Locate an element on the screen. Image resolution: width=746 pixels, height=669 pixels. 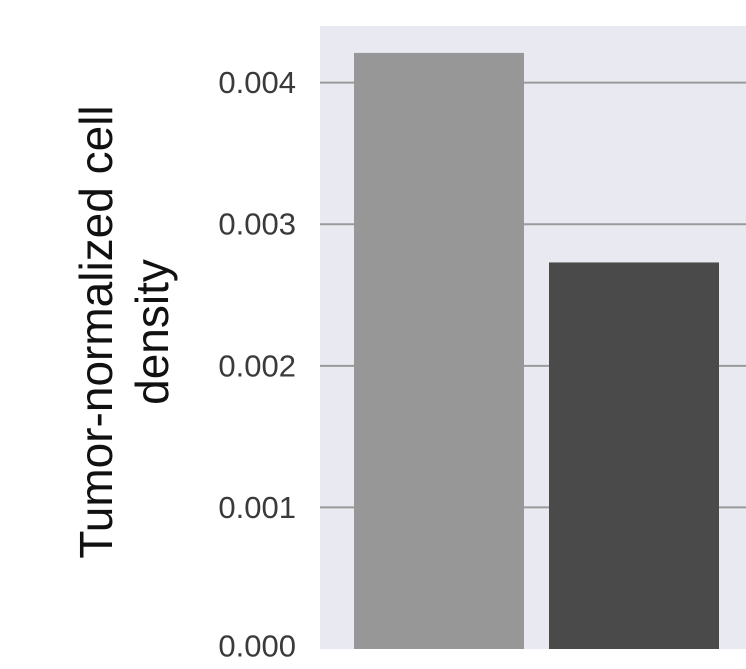
y-tick-label: 0.000 is located at coordinates (257, 646).